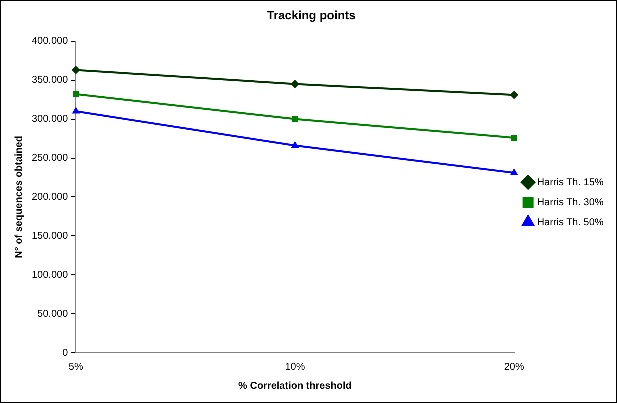 Image resolution: width=617 pixels, height=403 pixels. I want to click on y-tick-label: 250.000, so click(50, 158).